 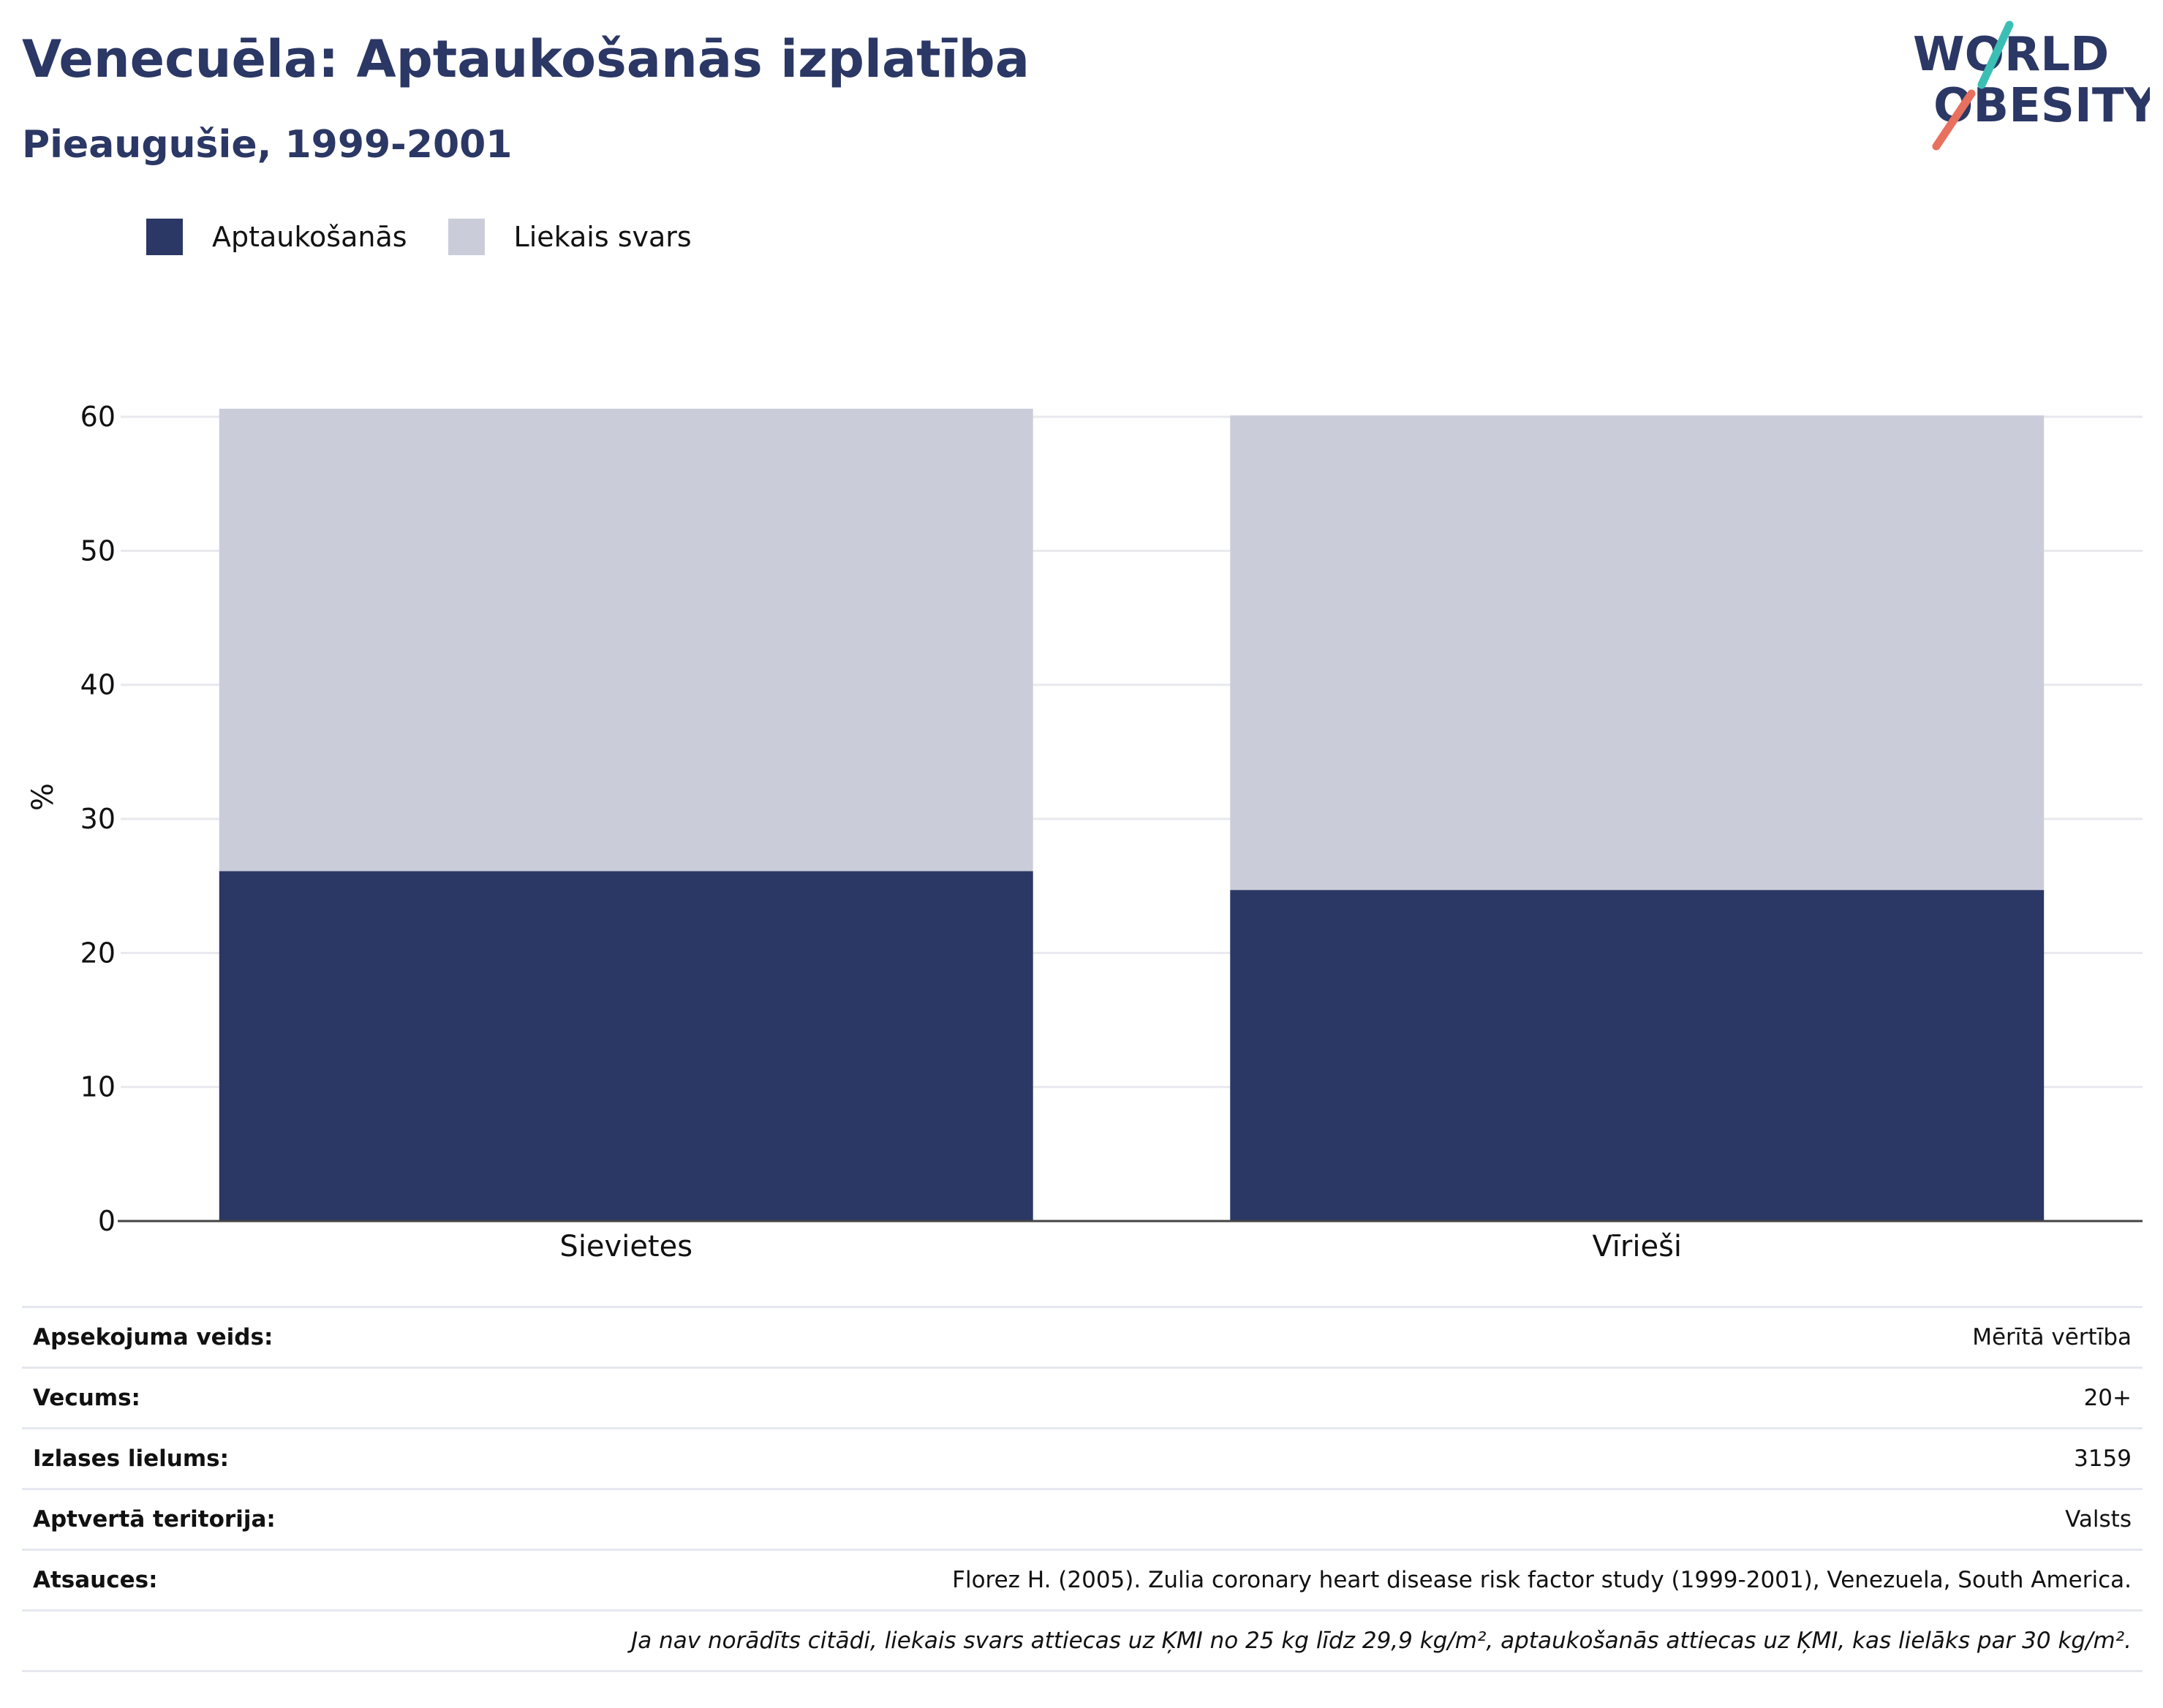 What do you see at coordinates (467, 237) in the screenshot?
I see `legend-swatch-overweight` at bounding box center [467, 237].